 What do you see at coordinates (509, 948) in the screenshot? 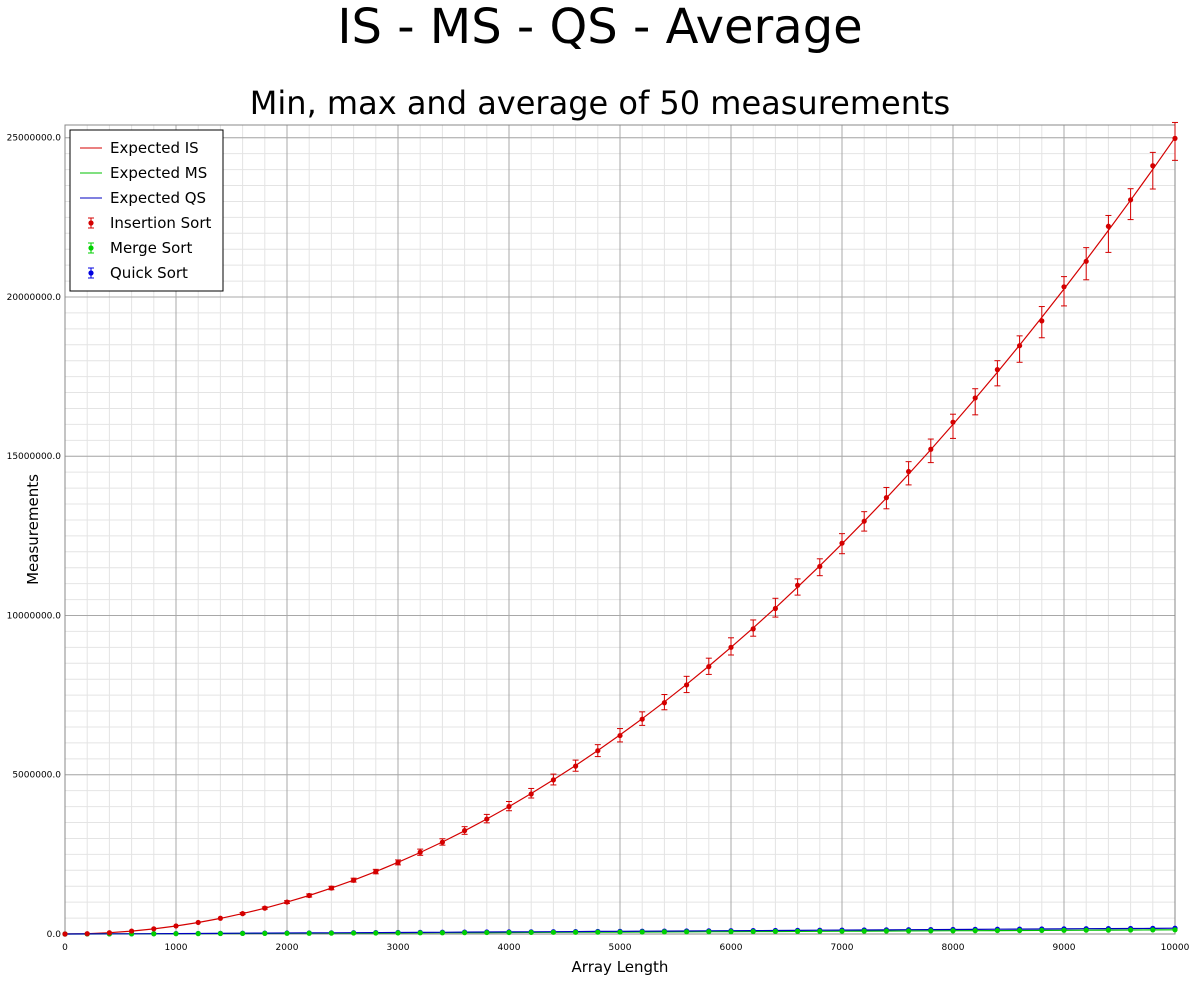
I see `x-tick-label: 4000` at bounding box center [509, 948].